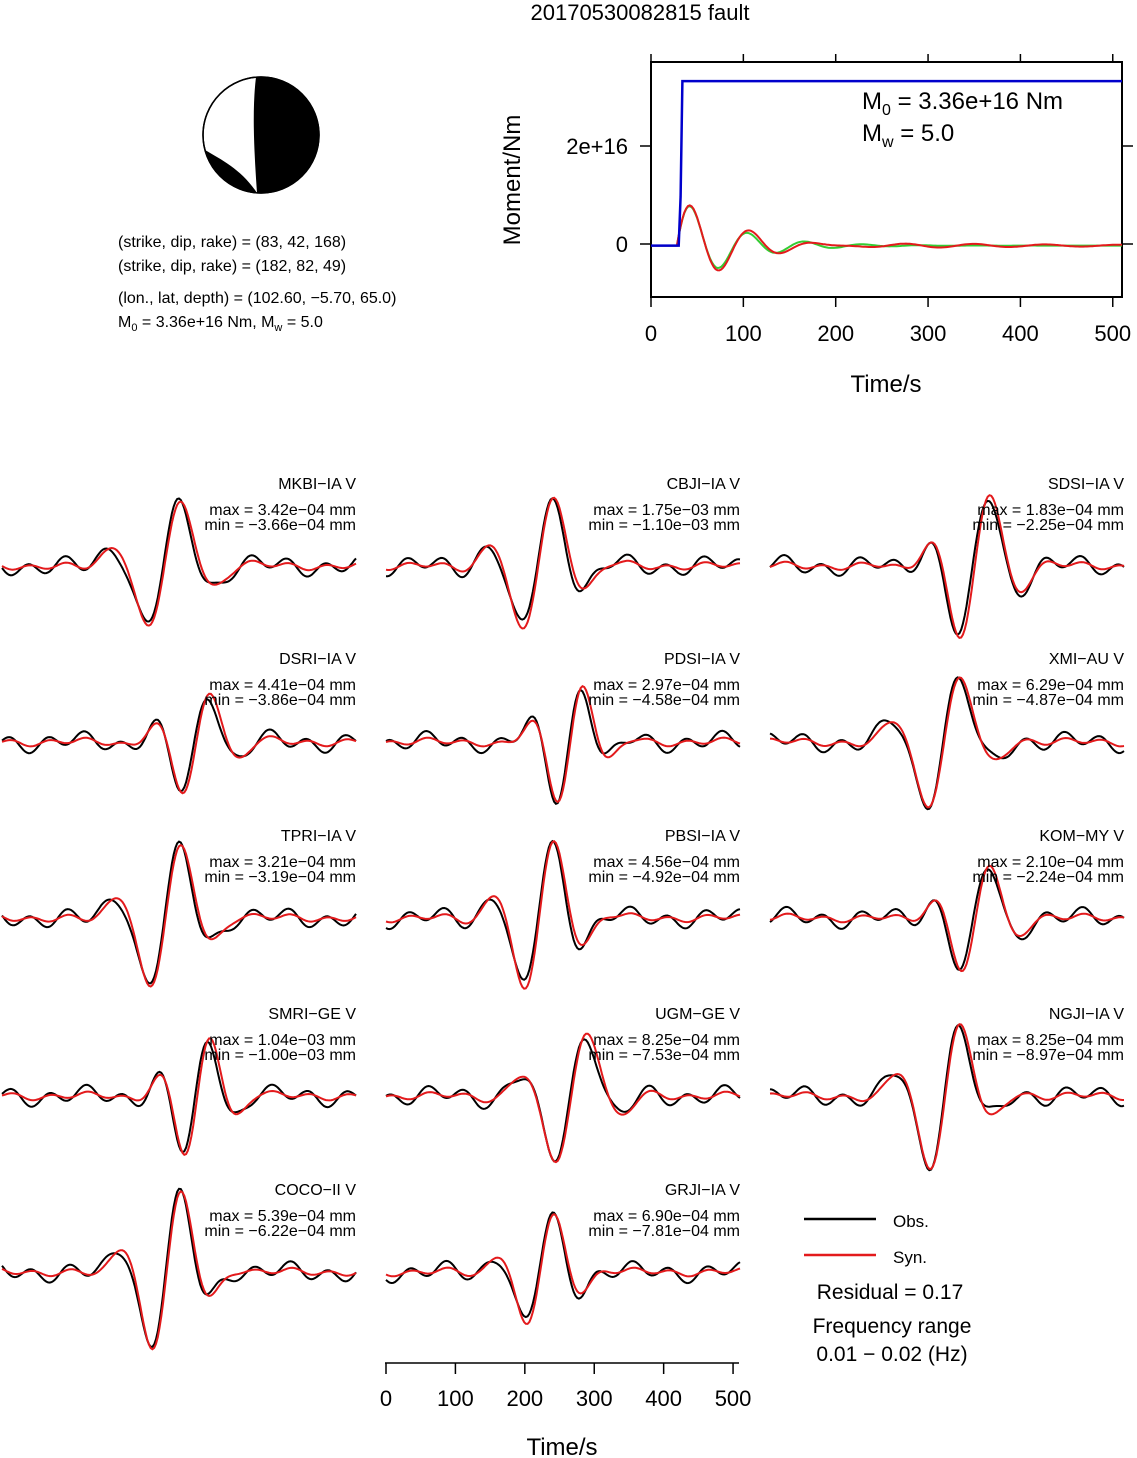 Image resolution: width=1137 pixels, height=1458 pixels. Describe the element at coordinates (885, 384) in the screenshot. I see `moment-x-label: Time/s` at that location.